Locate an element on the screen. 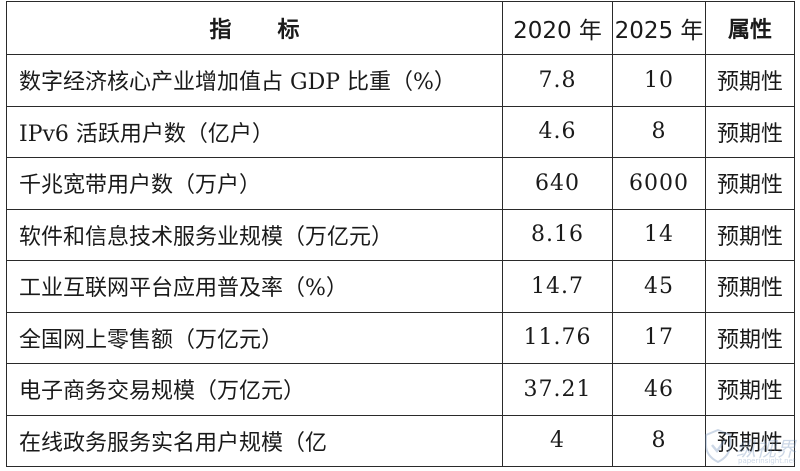 The height and width of the screenshot is (471, 800). table-row: 千兆宽带用户数（万户） 640 6000 预期性 is located at coordinates (400, 183).